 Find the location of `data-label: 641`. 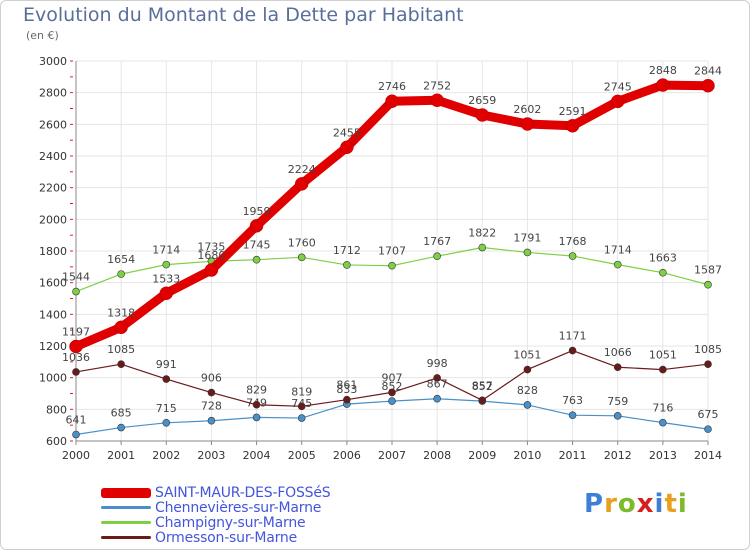

data-label: 641 is located at coordinates (76, 420).